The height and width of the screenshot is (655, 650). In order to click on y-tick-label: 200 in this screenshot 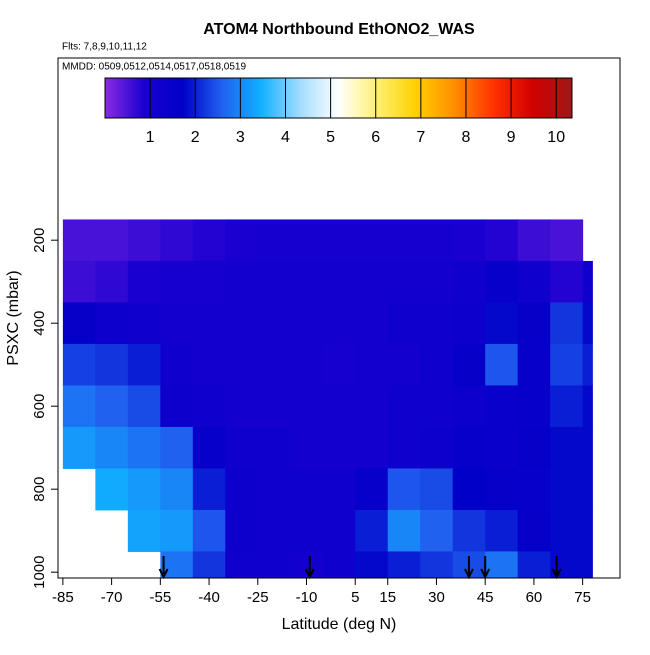, I will do `click(39, 240)`.